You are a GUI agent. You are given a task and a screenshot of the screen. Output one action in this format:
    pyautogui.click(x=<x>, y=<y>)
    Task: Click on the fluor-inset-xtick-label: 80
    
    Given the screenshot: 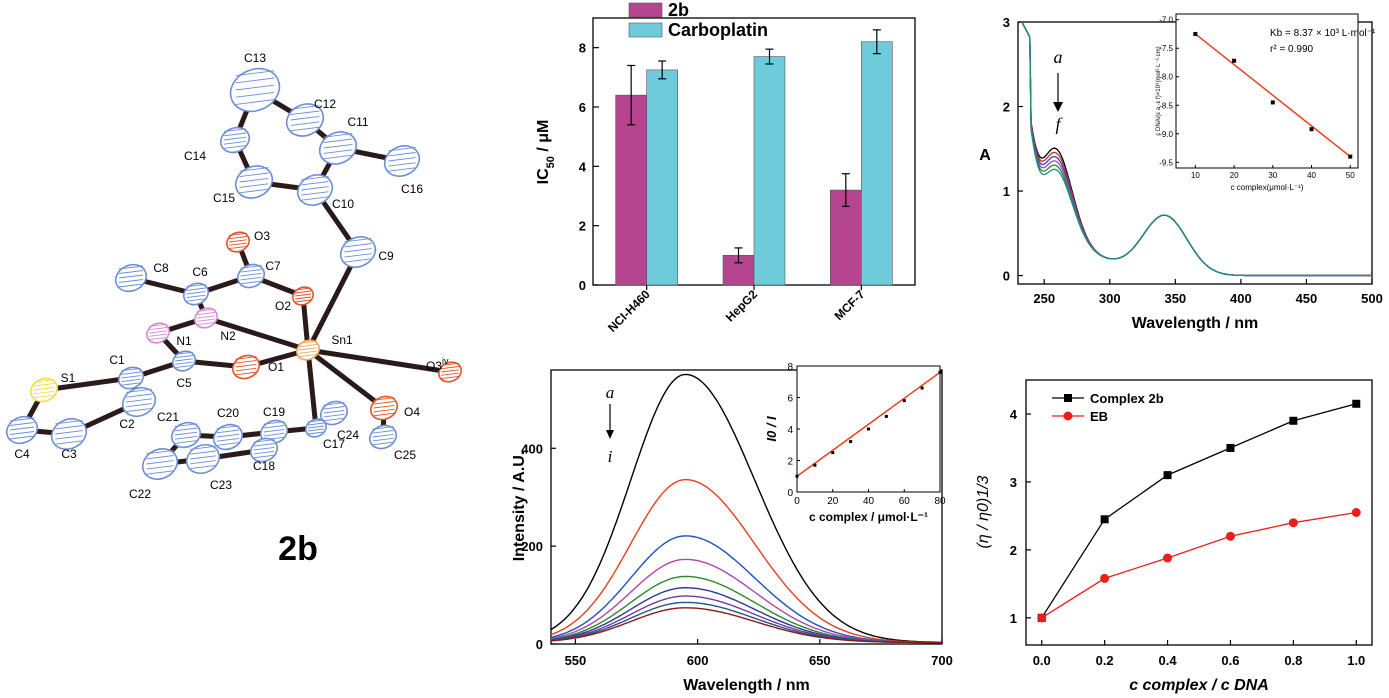 What is the action you would take?
    pyautogui.click(x=940, y=501)
    